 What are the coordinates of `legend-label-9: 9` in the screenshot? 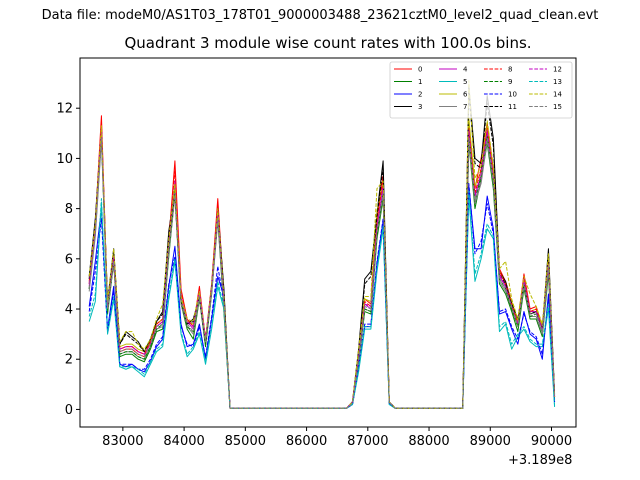 It's located at (510, 82).